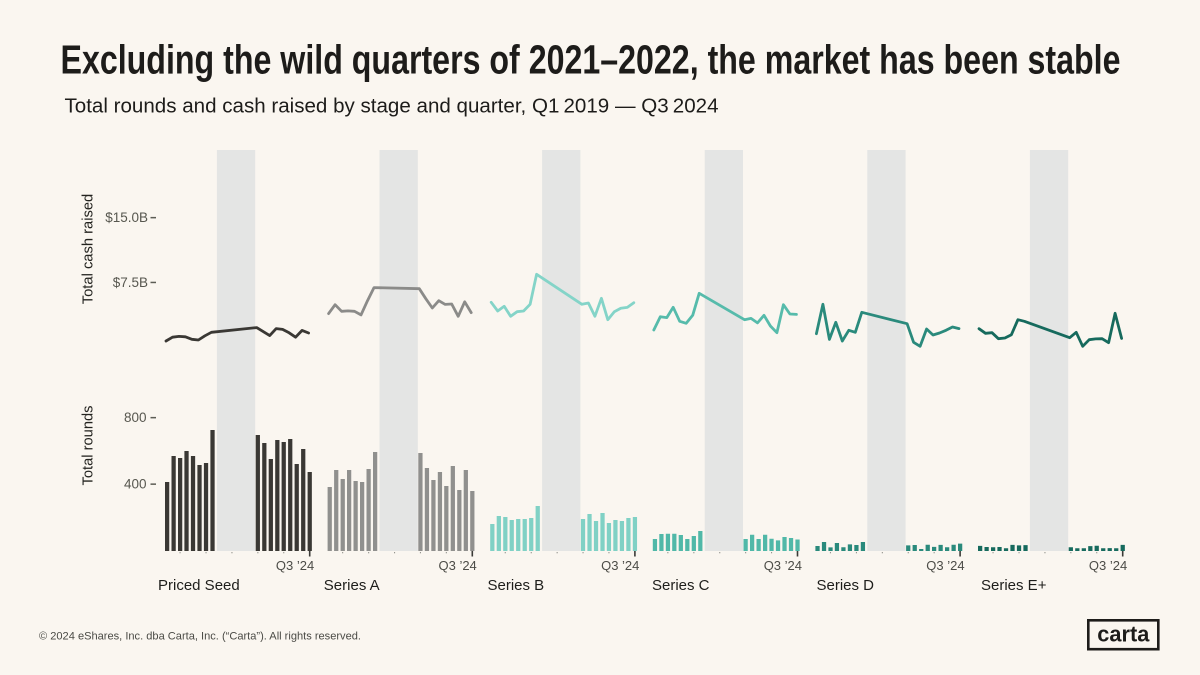 The width and height of the screenshot is (1200, 675). What do you see at coordinates (88, 249) in the screenshot?
I see `svg-text: Total cash raised` at bounding box center [88, 249].